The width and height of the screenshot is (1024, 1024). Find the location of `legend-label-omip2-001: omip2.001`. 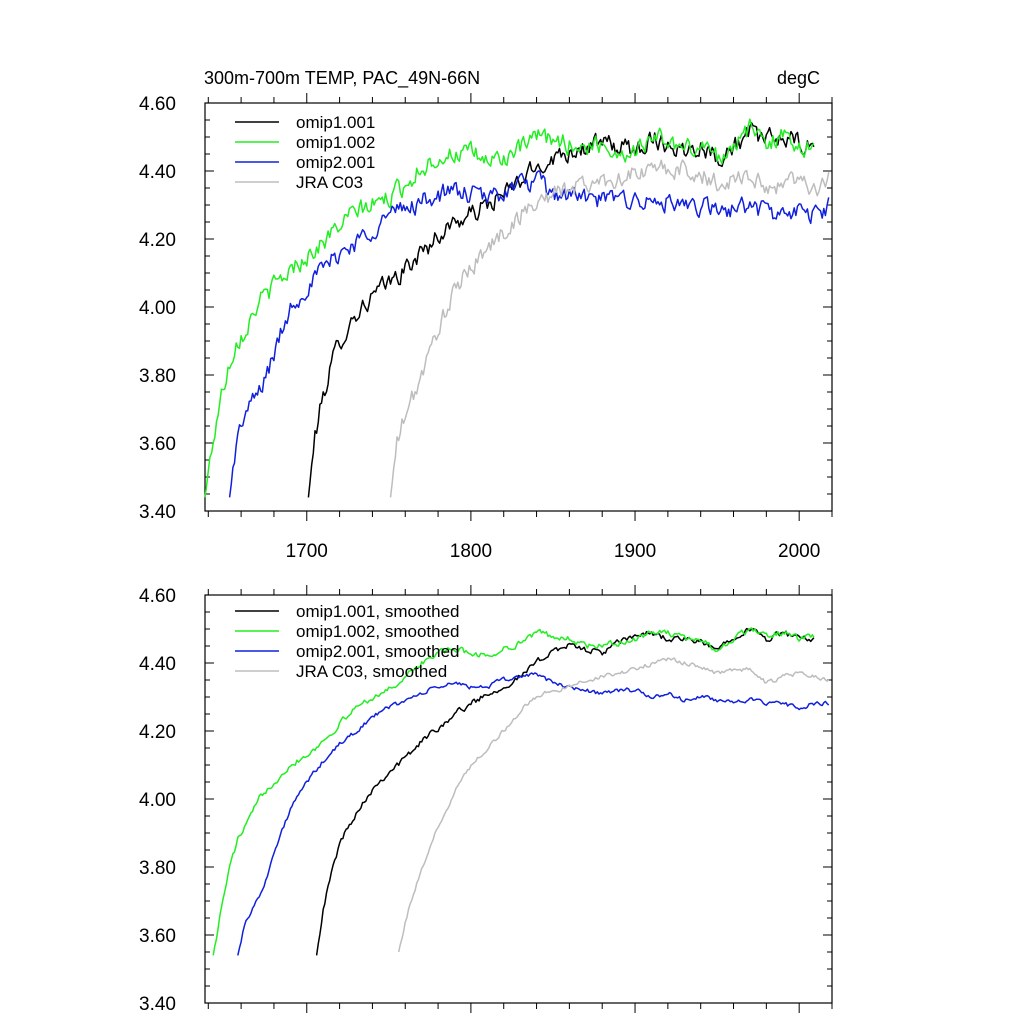

legend-label-omip2-001: omip2.001 is located at coordinates (335, 162).